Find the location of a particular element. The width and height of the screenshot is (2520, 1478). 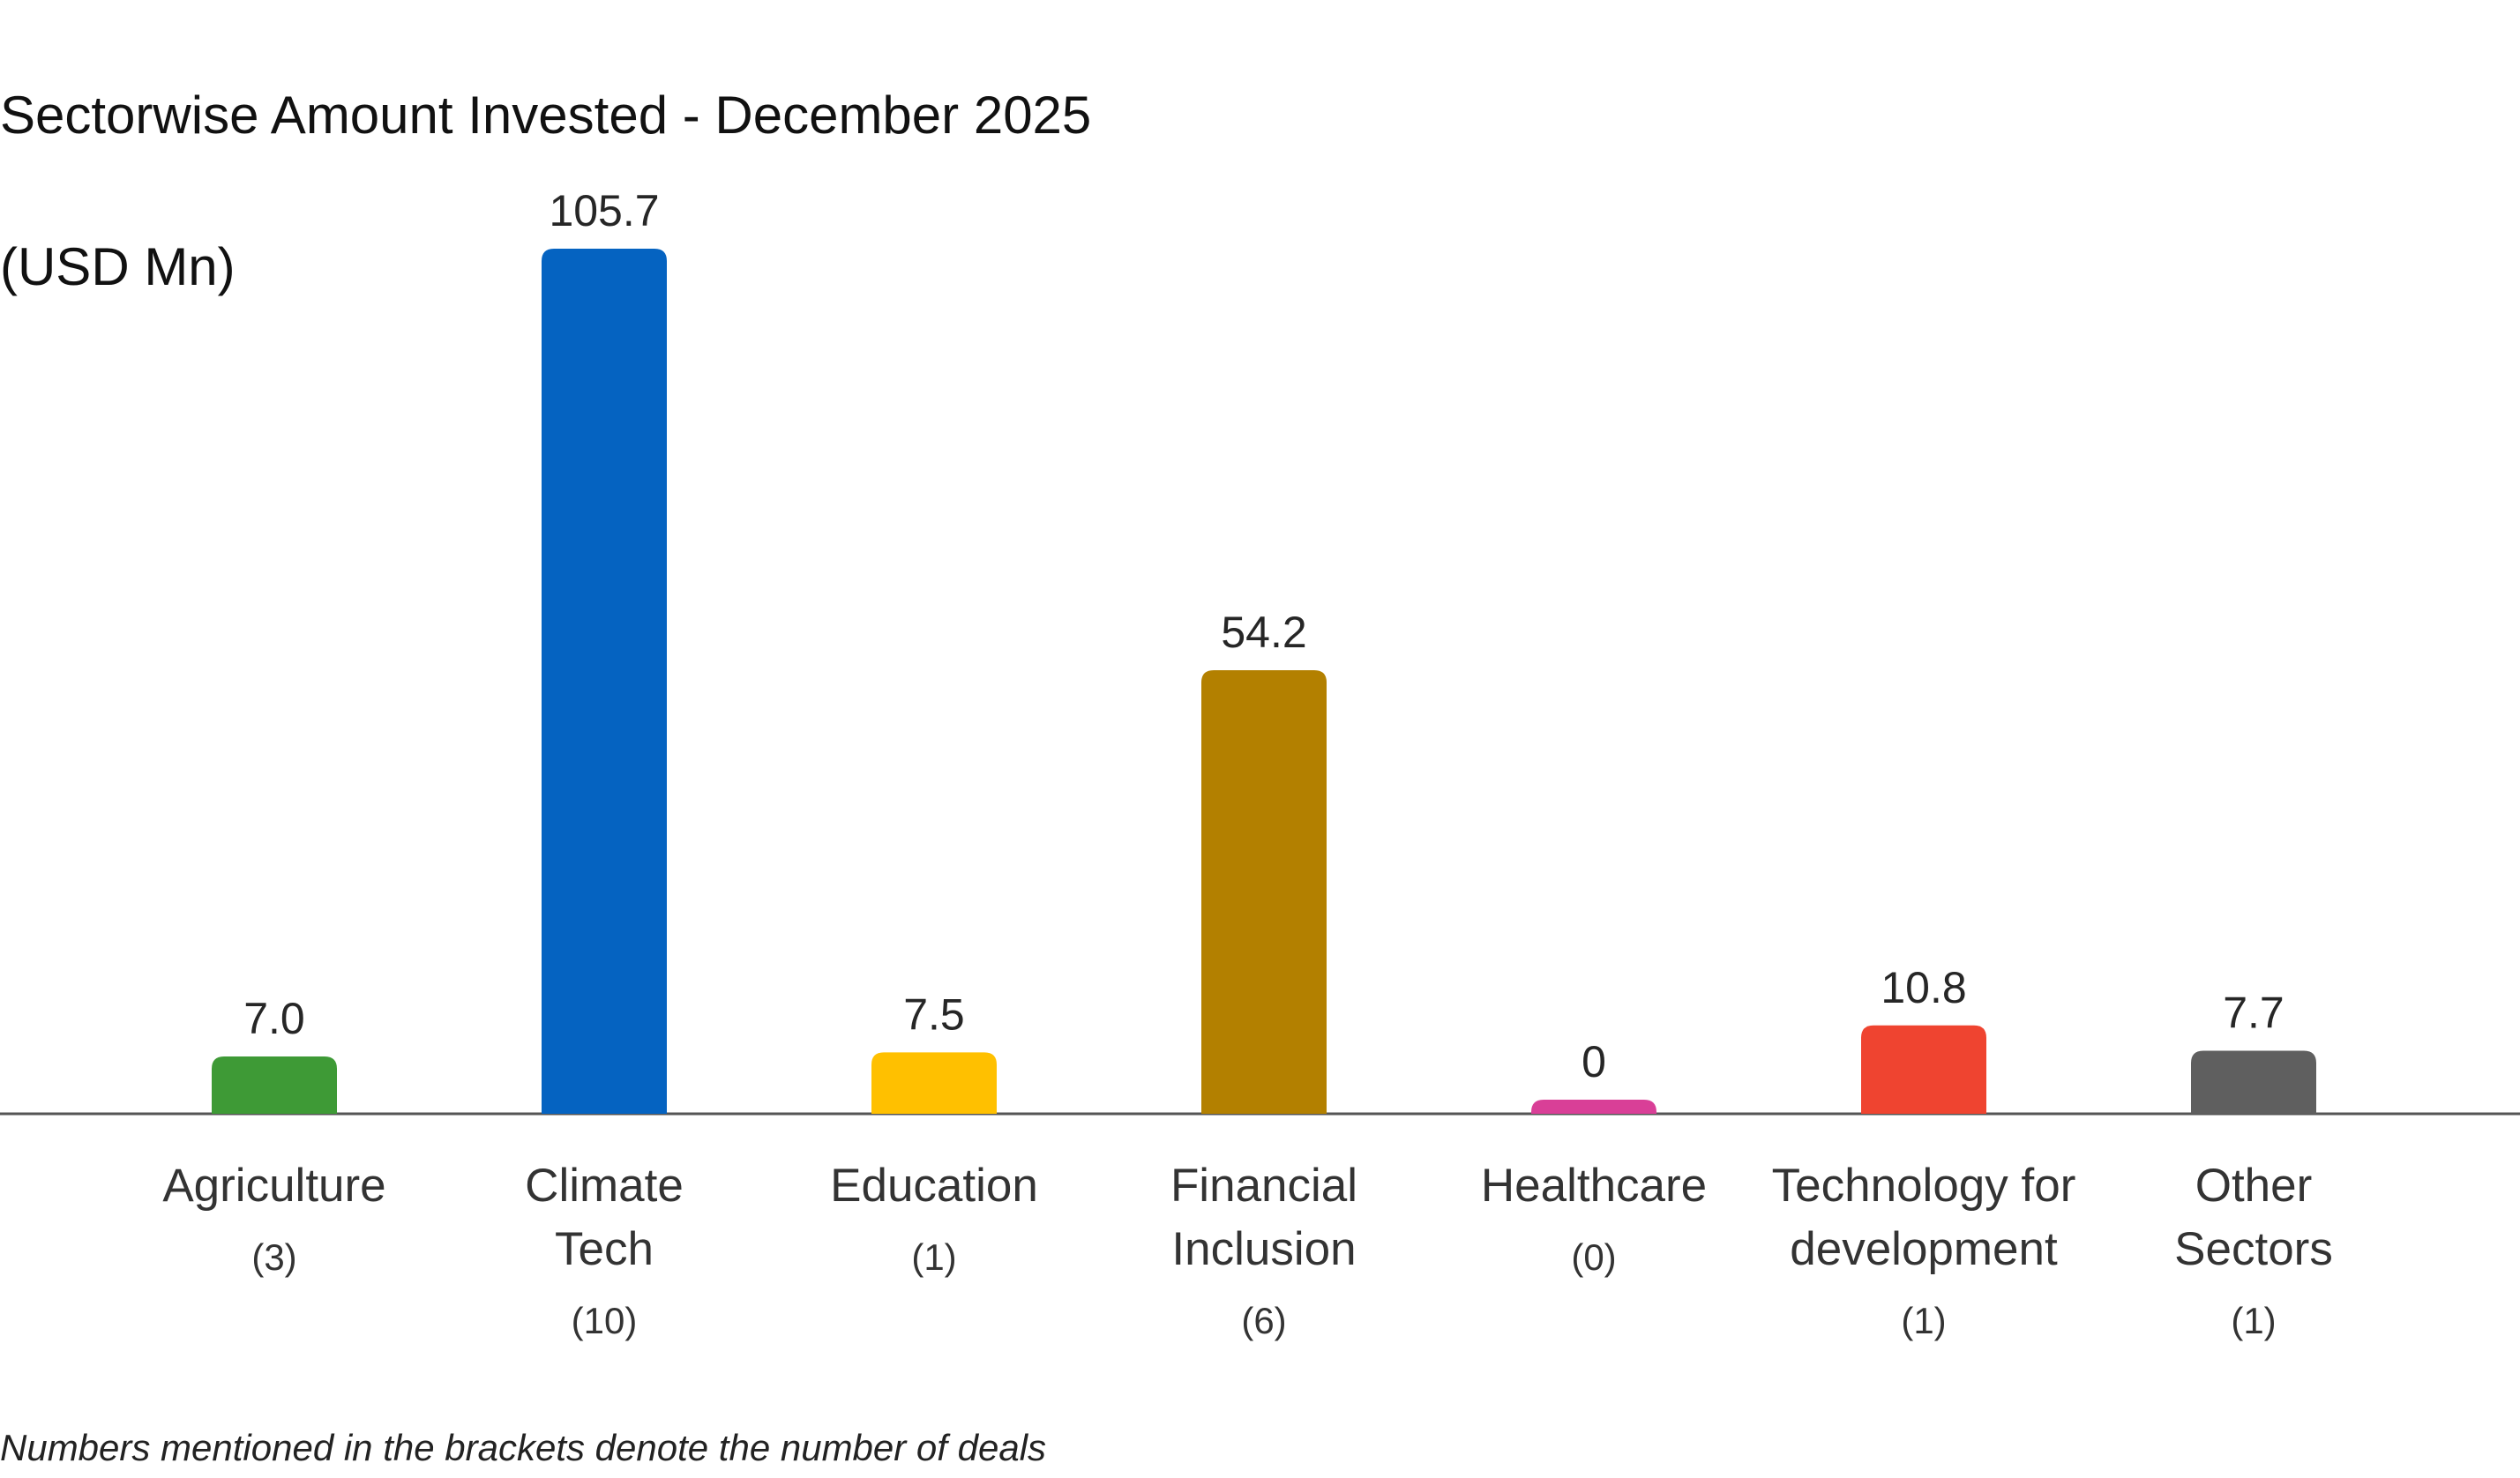

category-label-2-line-0: Education is located at coordinates (934, 1186).